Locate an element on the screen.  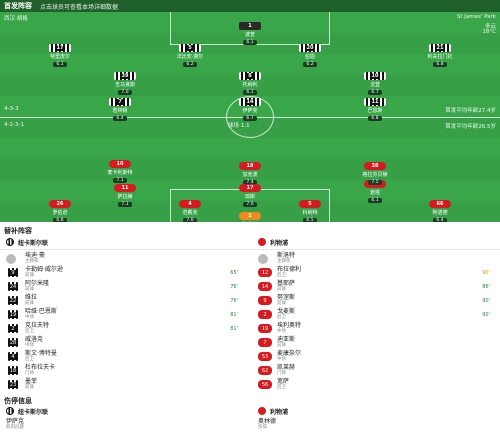
sub-text: 戈麦斯 后卫 is located at coordinates (286, 314).